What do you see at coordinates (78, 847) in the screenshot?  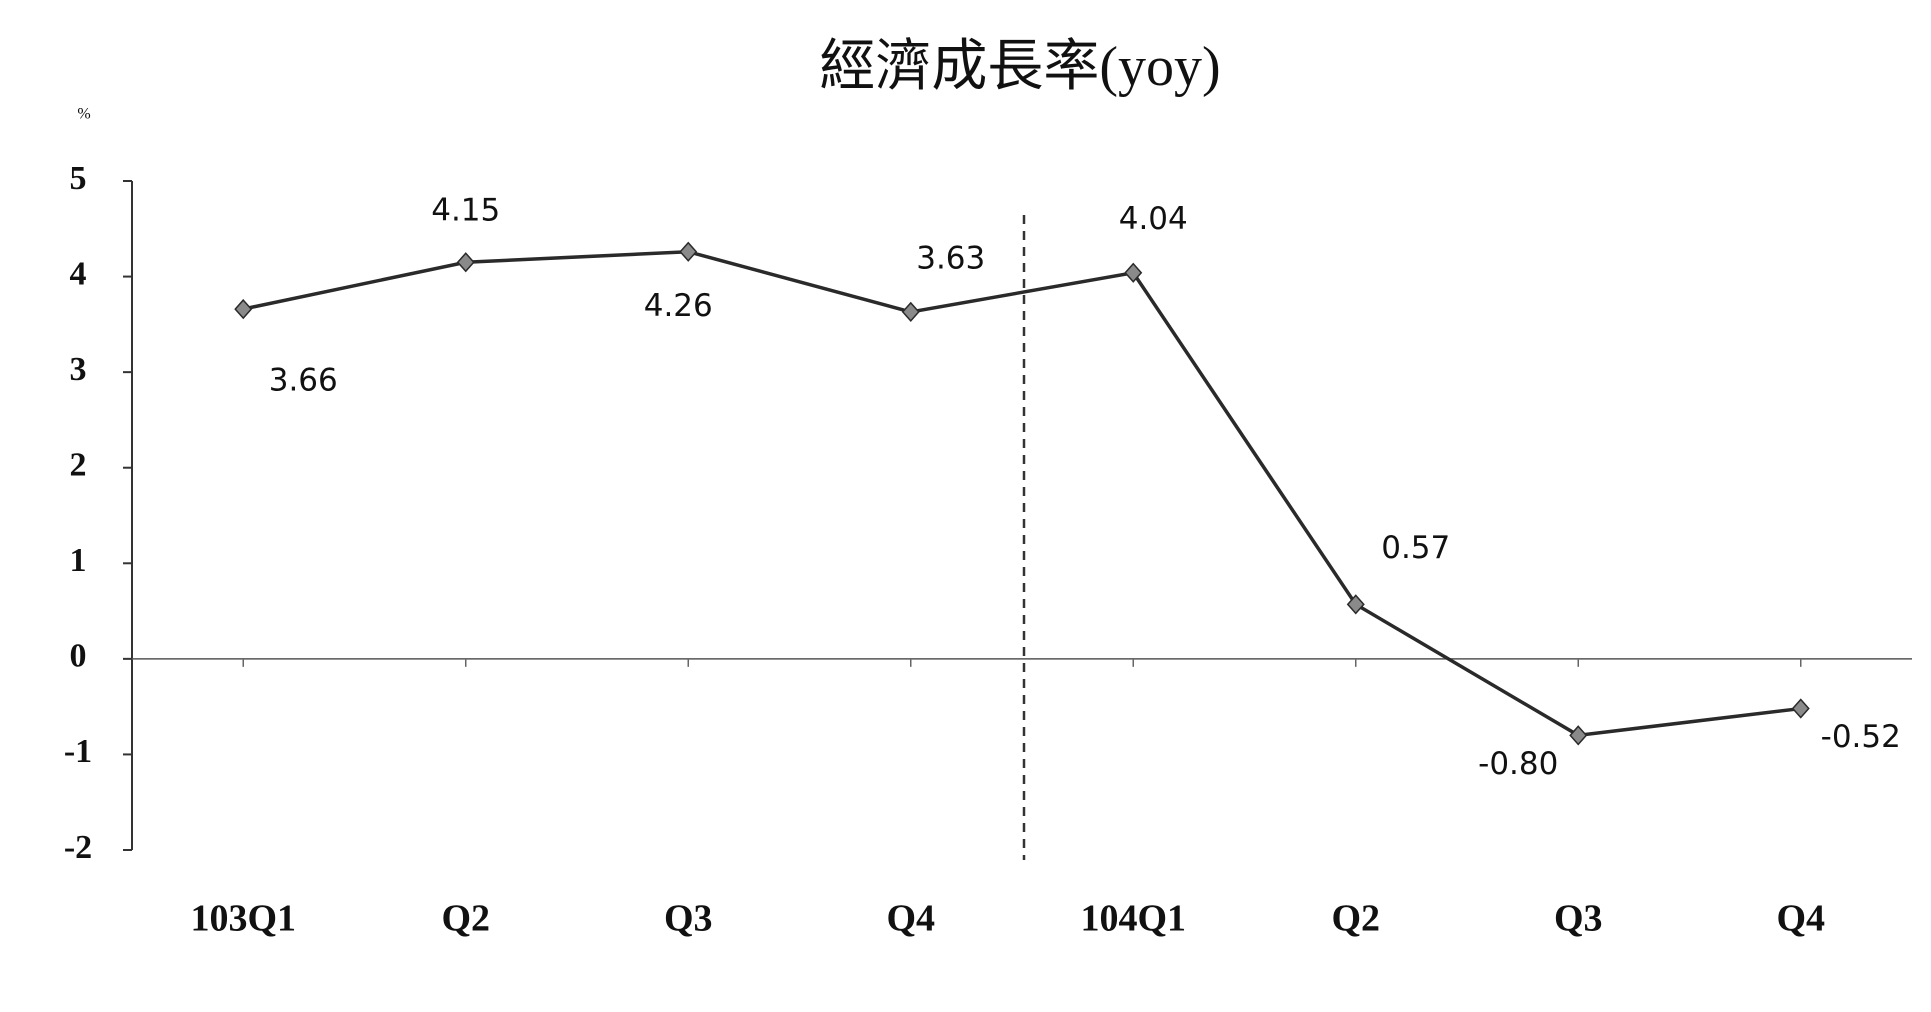 I see `y-tick-label: -2` at bounding box center [78, 847].